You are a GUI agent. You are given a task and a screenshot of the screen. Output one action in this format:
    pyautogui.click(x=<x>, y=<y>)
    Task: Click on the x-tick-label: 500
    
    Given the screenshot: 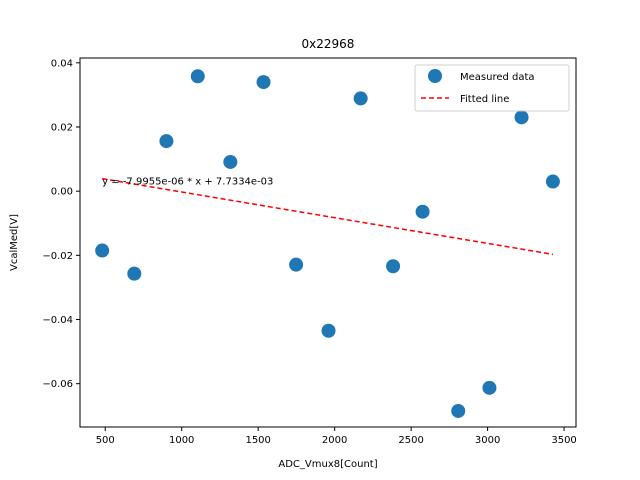 What is the action you would take?
    pyautogui.click(x=105, y=440)
    